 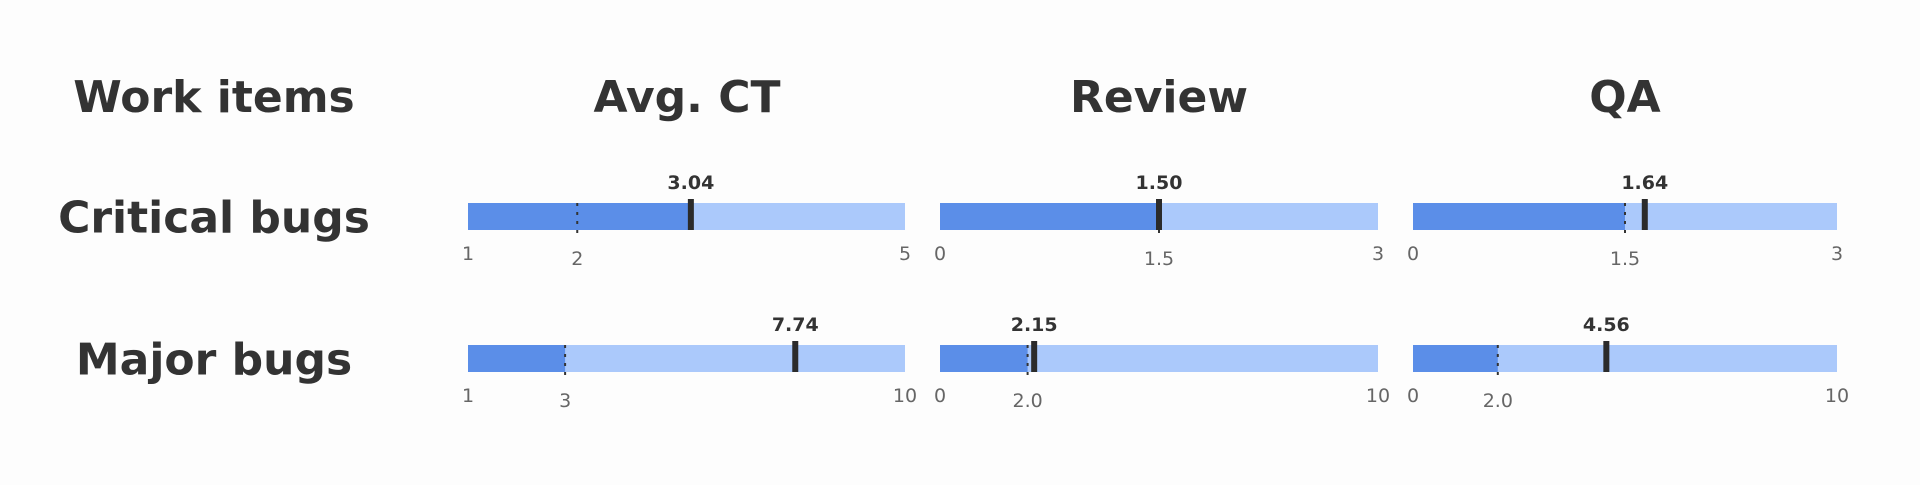 I want to click on header-qa: QA, so click(x=1625, y=97).